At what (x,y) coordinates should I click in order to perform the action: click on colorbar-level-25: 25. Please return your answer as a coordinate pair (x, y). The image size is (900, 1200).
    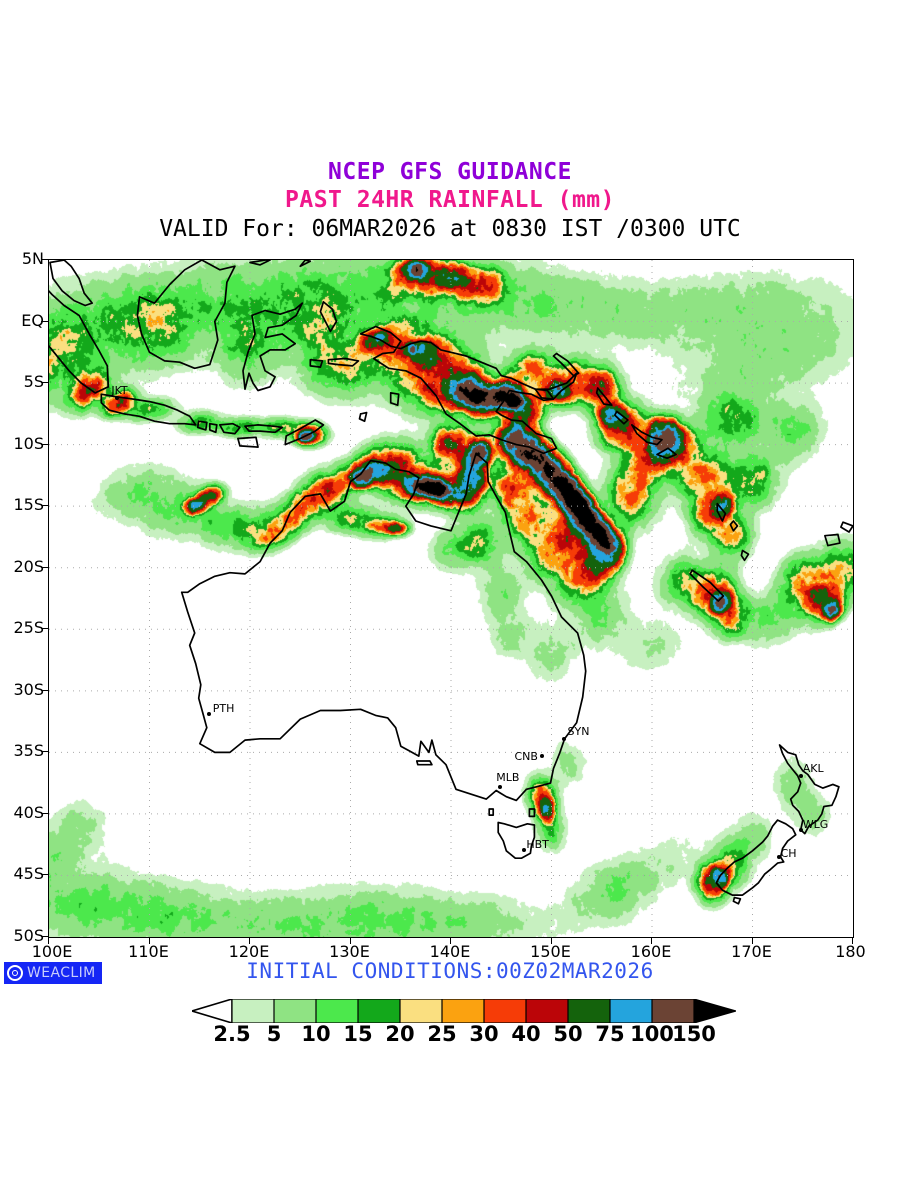
    Looking at the image, I should click on (442, 1034).